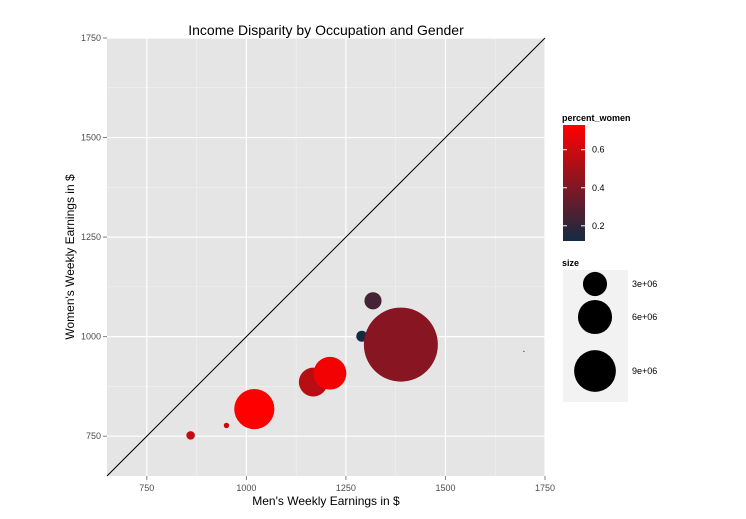 The height and width of the screenshot is (519, 746). I want to click on x-tick-label: 1000, so click(246, 488).